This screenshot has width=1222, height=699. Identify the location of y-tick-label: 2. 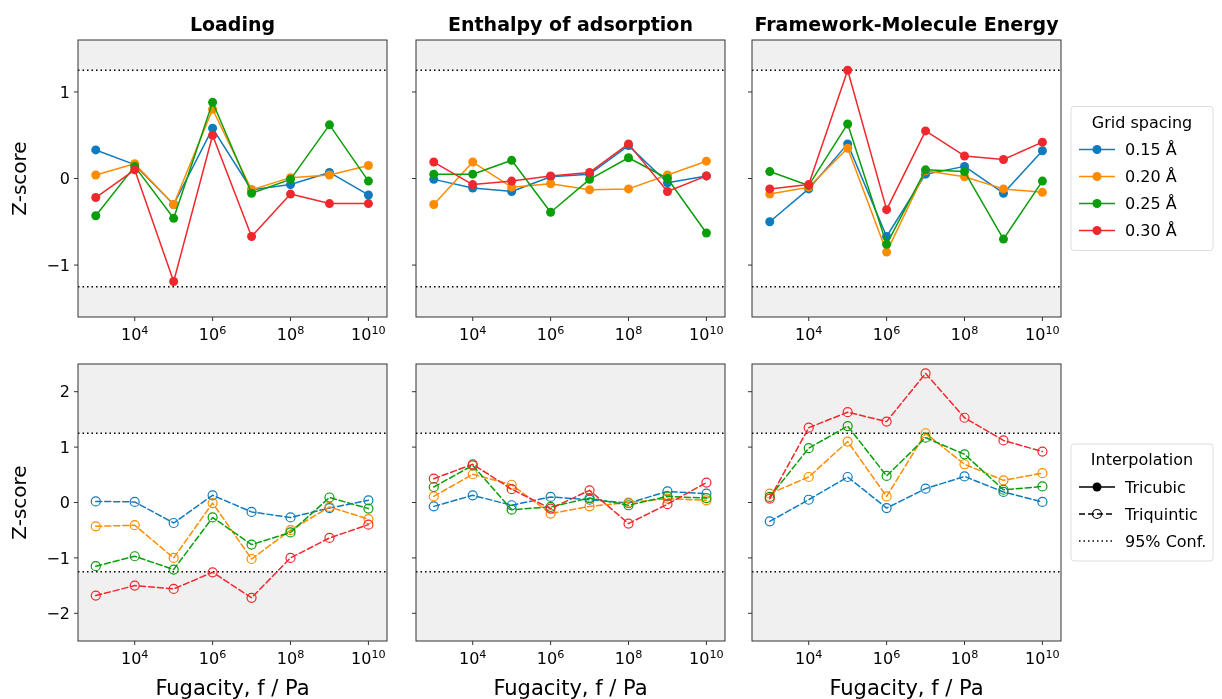
(64, 392).